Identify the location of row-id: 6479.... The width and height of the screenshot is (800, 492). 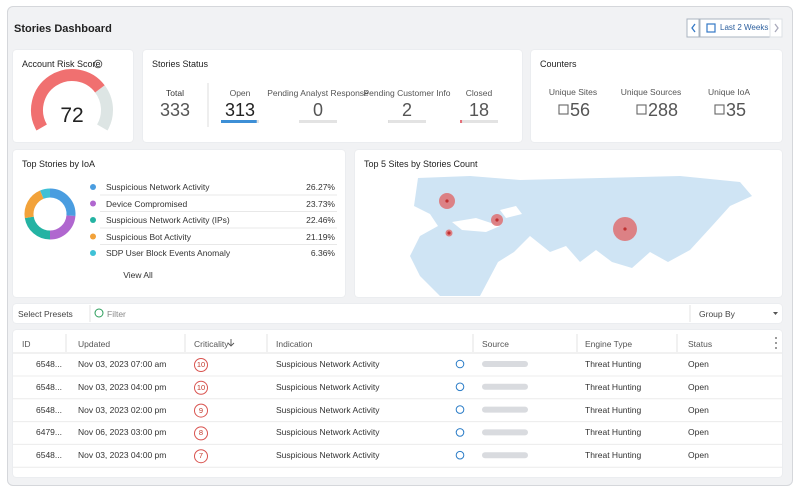
(49, 432).